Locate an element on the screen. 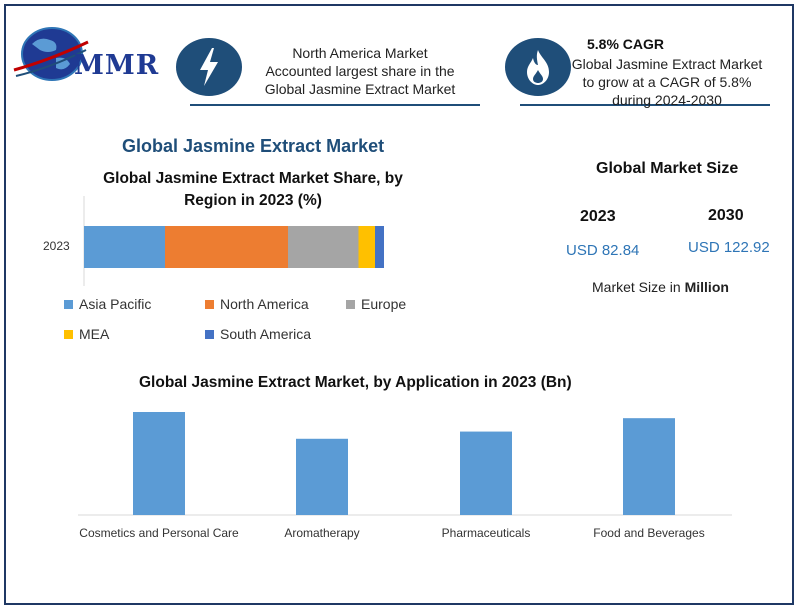 The height and width of the screenshot is (611, 800). legend-label-south-america: South America is located at coordinates (266, 334).